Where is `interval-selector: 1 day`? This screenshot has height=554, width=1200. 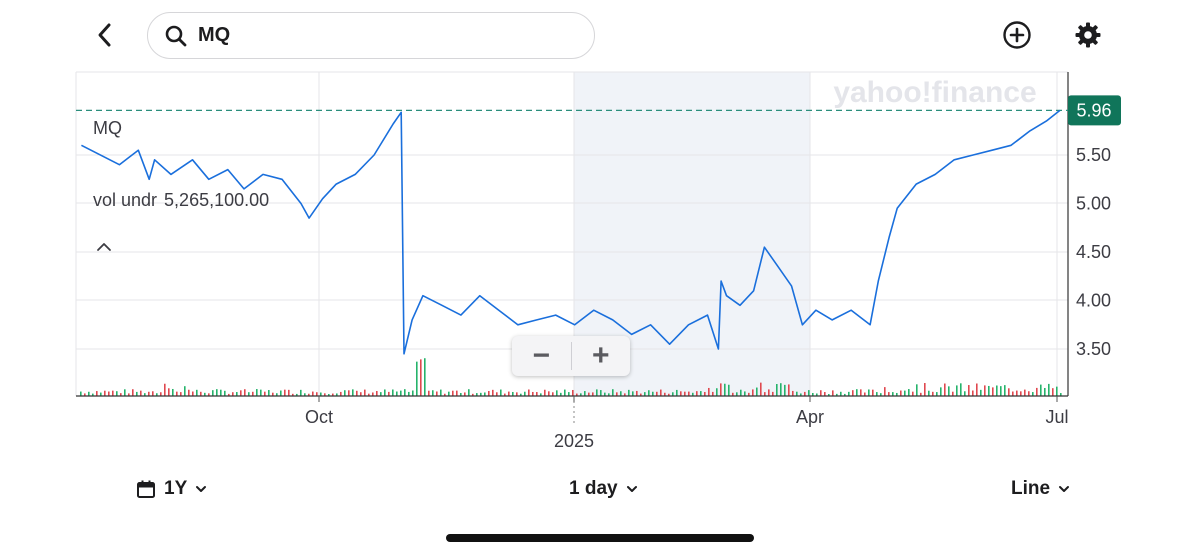 interval-selector: 1 day is located at coordinates (603, 489).